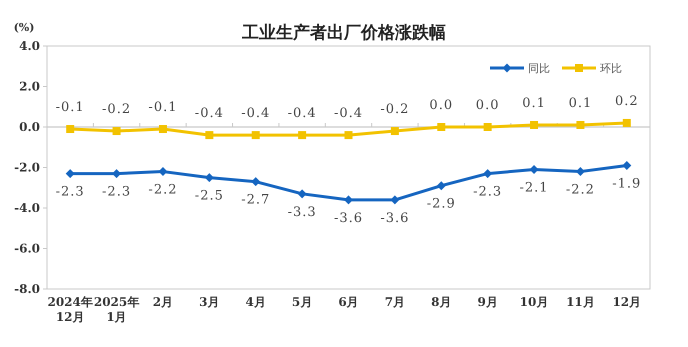  I want to click on y-tick-label: 0.0, so click(29, 127).